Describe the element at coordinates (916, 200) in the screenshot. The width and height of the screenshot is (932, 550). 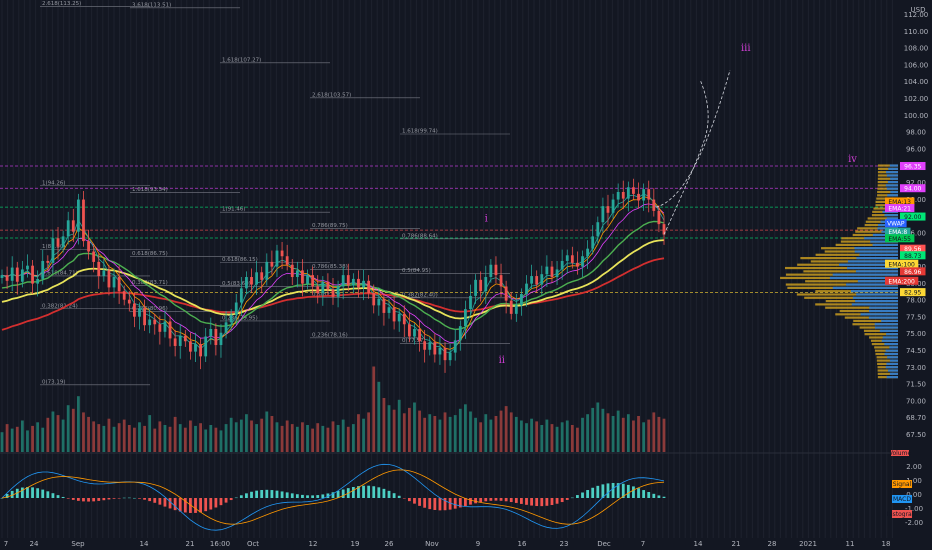
I see `price-tick: 90.00` at that location.